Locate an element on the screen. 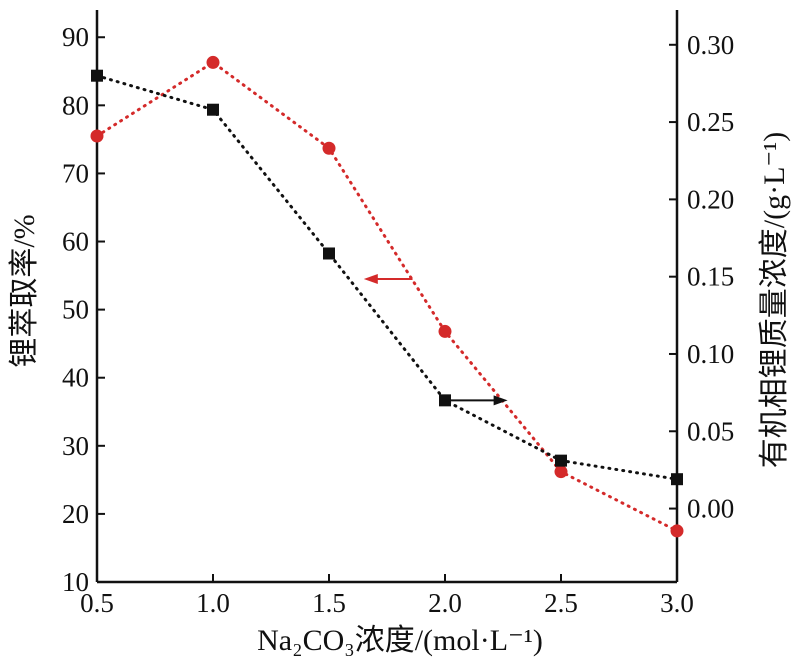 Image resolution: width=800 pixels, height=666 pixels. x-tick-label: 1.5 is located at coordinates (329, 603).